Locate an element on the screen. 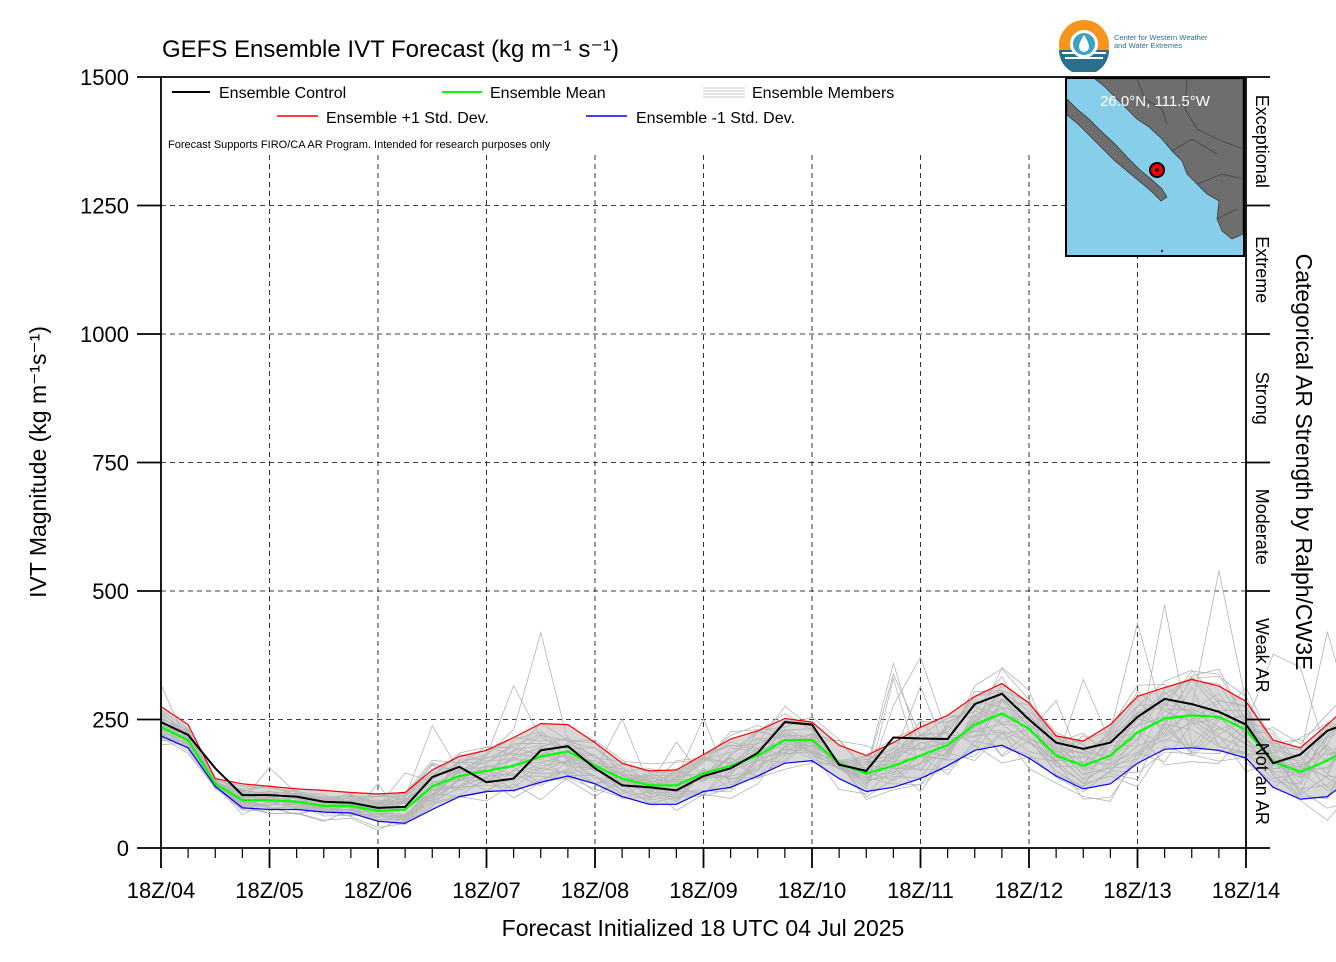 The width and height of the screenshot is (1336, 962). right-axis-label: Categorical AR Strength by Ralph/CW3E is located at coordinates (1304, 462).